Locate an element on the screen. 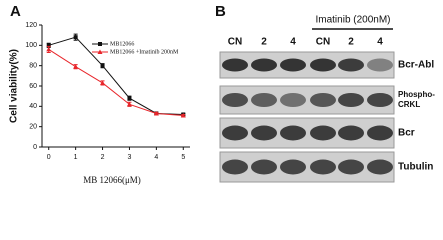  panel-label: B is located at coordinates (220, 11).